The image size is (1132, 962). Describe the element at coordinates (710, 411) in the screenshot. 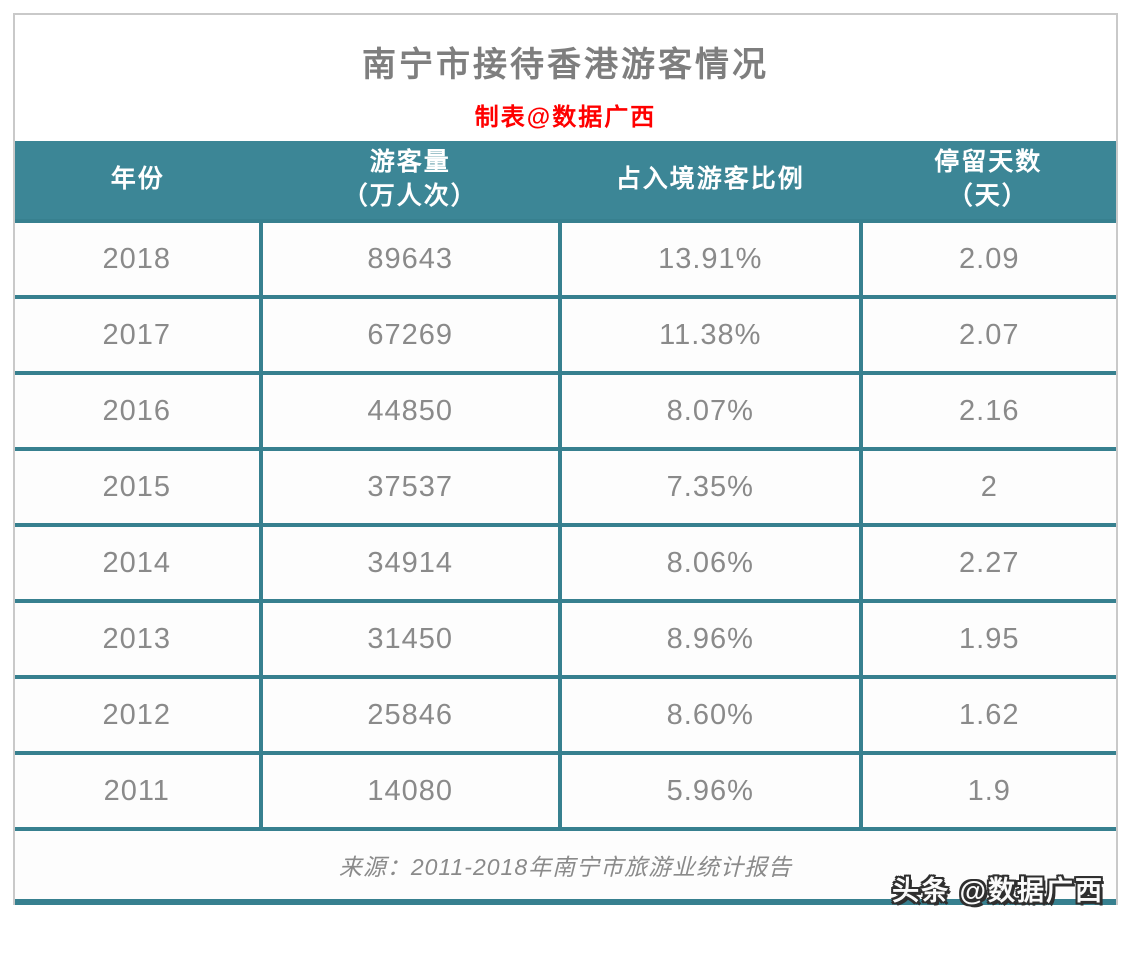

I see `table-cell: 8.07%` at that location.